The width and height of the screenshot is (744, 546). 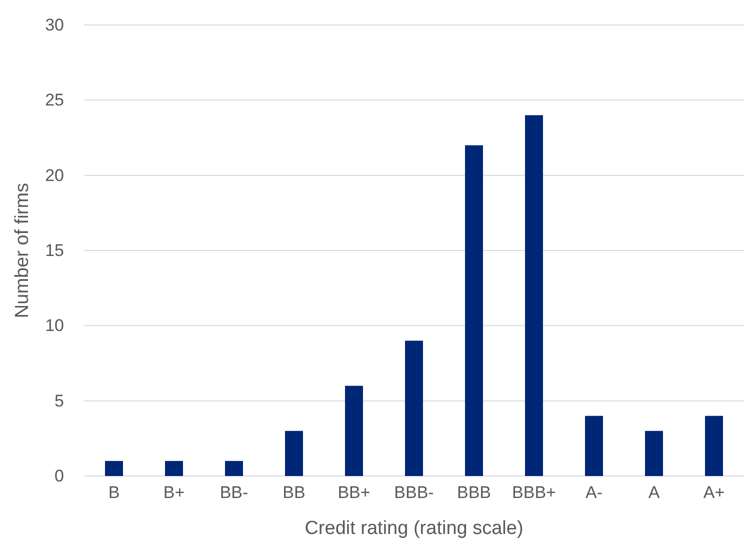 I want to click on y-tick-label: 0, so click(x=59, y=476).